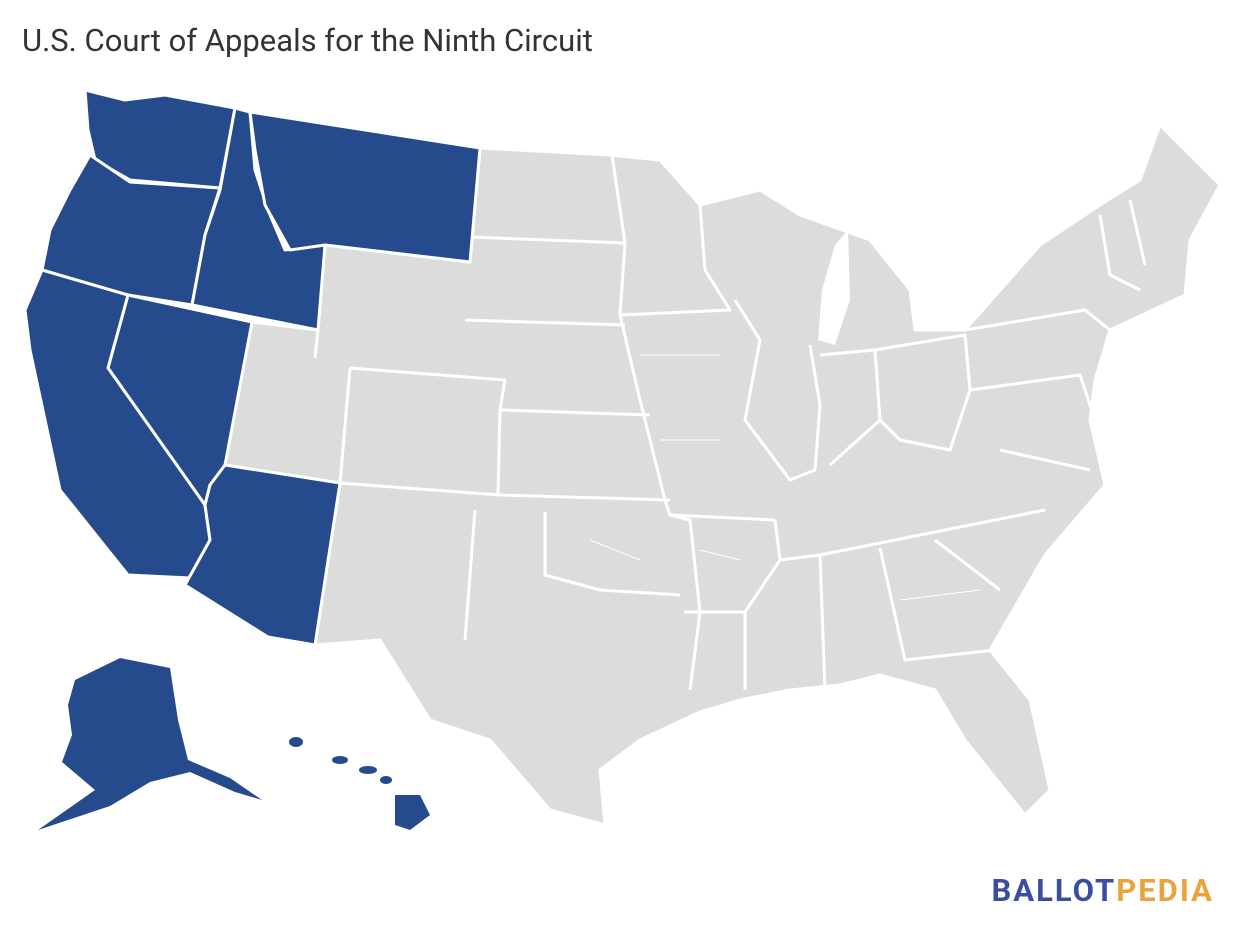 The width and height of the screenshot is (1240, 936). Describe the element at coordinates (131, 230) in the screenshot. I see `oregon` at that location.